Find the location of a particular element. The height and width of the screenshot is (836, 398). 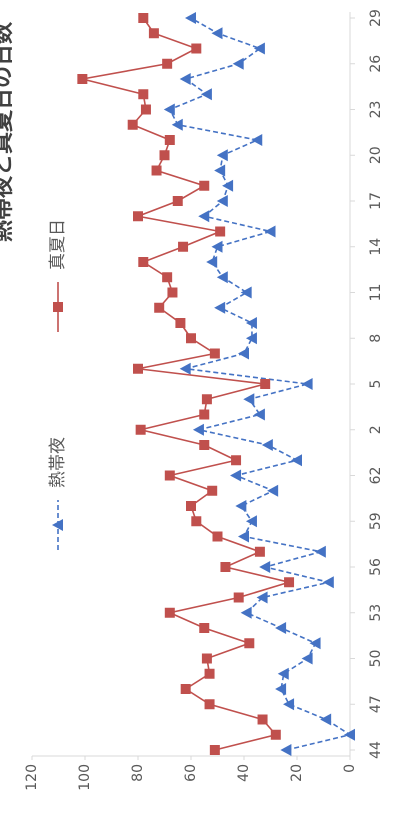

x-tick-label: 26 is located at coordinates (376, 64).